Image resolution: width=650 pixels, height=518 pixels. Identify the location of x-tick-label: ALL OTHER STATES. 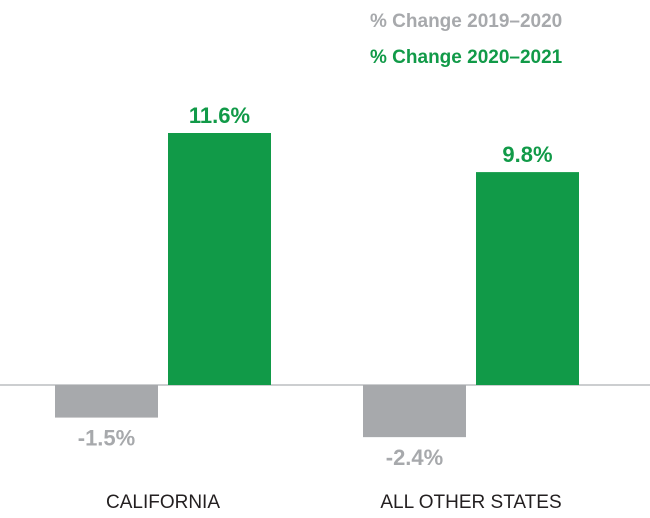
(470, 502).